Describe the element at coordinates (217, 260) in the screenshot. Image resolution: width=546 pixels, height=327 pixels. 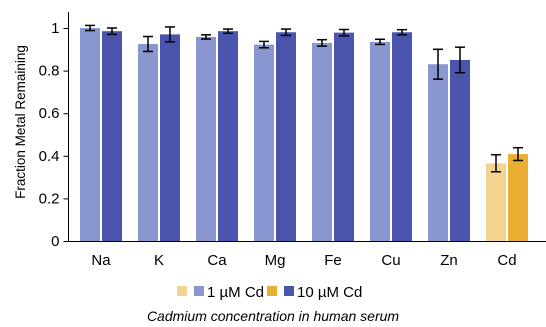
I see `x-tick-label-ca: Ca` at that location.